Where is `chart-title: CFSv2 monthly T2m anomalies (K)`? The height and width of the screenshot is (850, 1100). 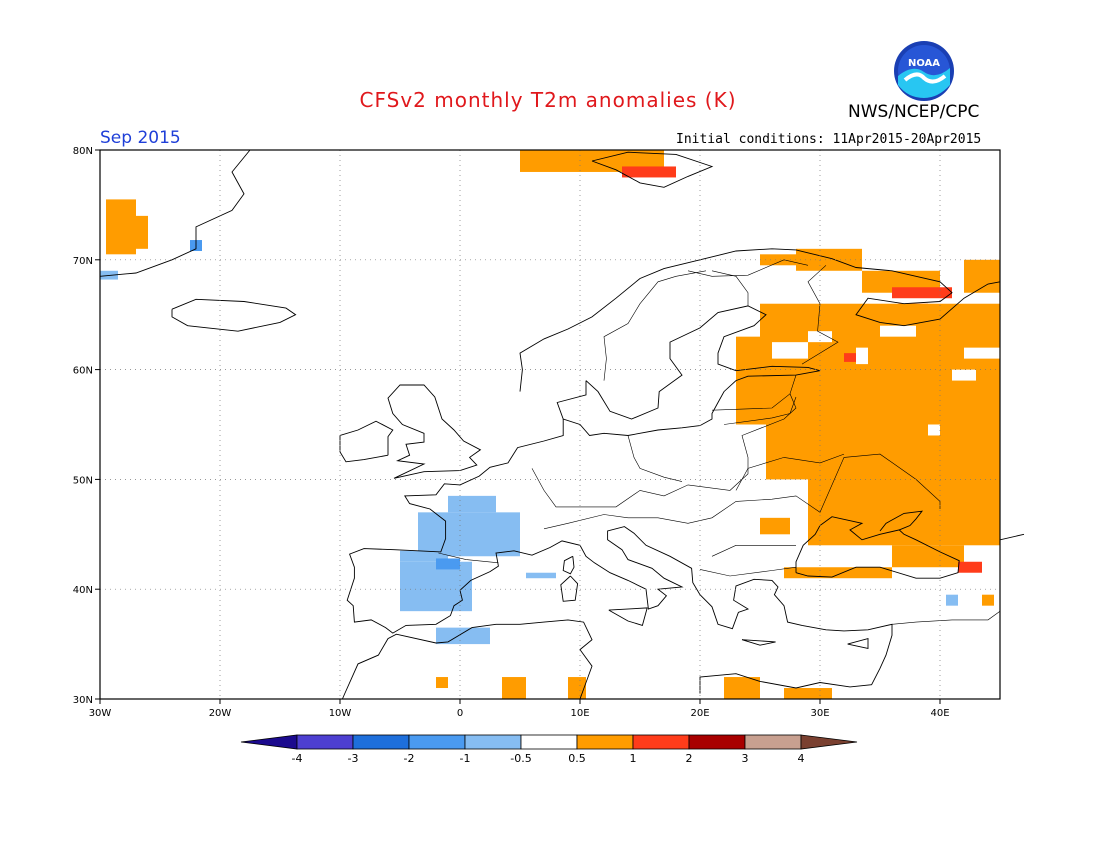 chart-title: CFSv2 monthly T2m anomalies (K) is located at coordinates (548, 100).